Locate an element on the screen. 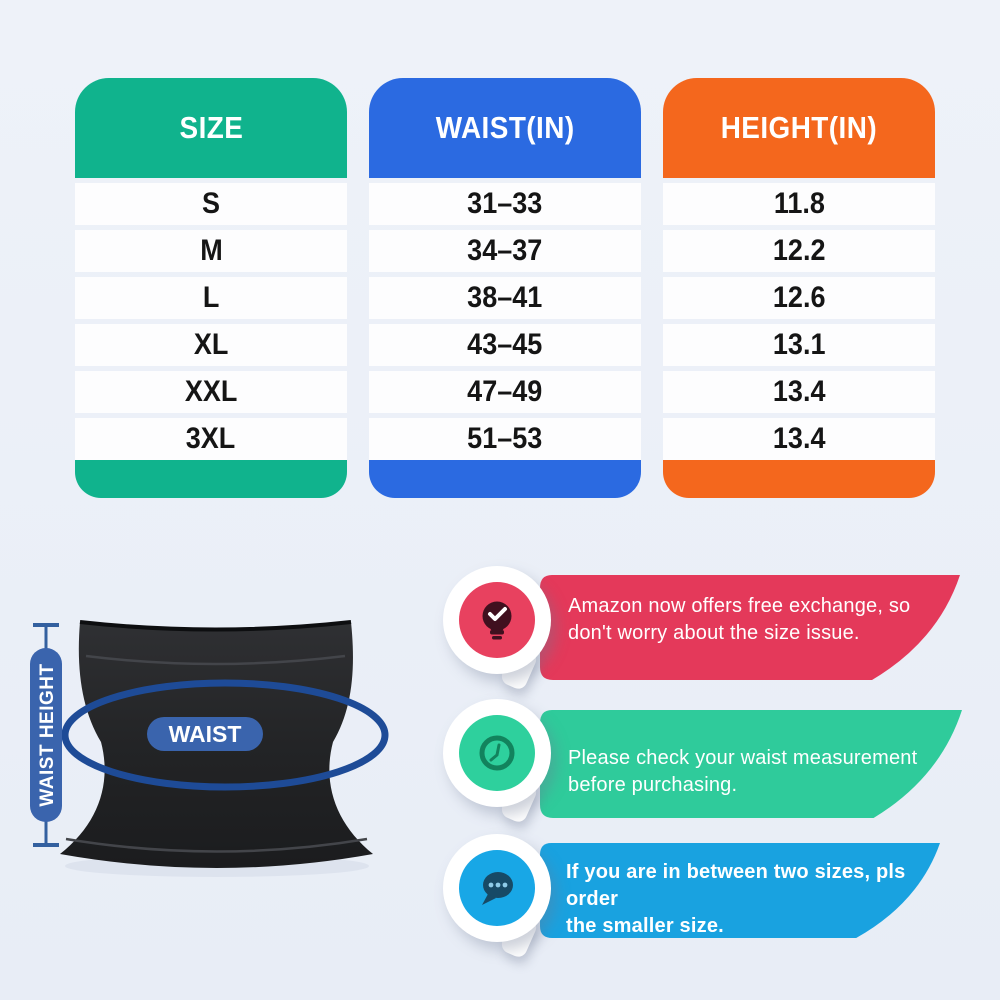  size-cell: L is located at coordinates (211, 298).